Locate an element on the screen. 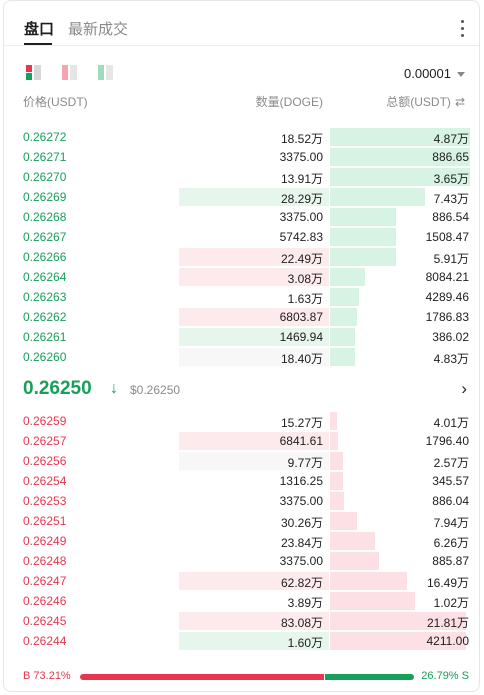 The height and width of the screenshot is (695, 484). swap-icon: ⇄ is located at coordinates (459, 102).